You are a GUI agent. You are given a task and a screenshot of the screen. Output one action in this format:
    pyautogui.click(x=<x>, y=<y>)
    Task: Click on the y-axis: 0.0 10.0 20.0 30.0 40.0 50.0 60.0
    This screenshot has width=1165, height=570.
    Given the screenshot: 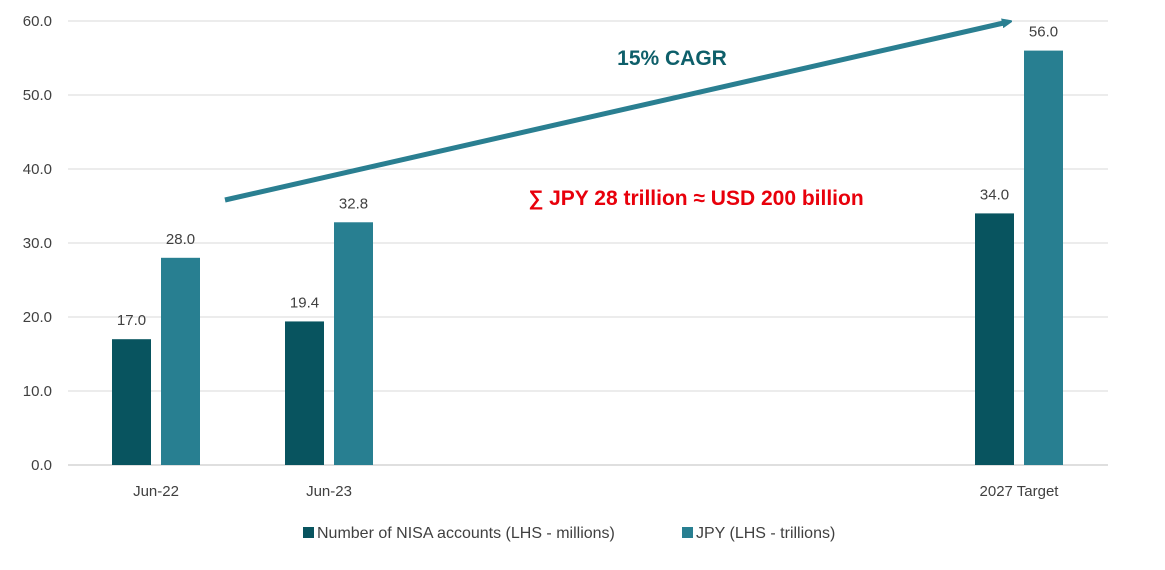 What is the action you would take?
    pyautogui.click(x=37, y=243)
    